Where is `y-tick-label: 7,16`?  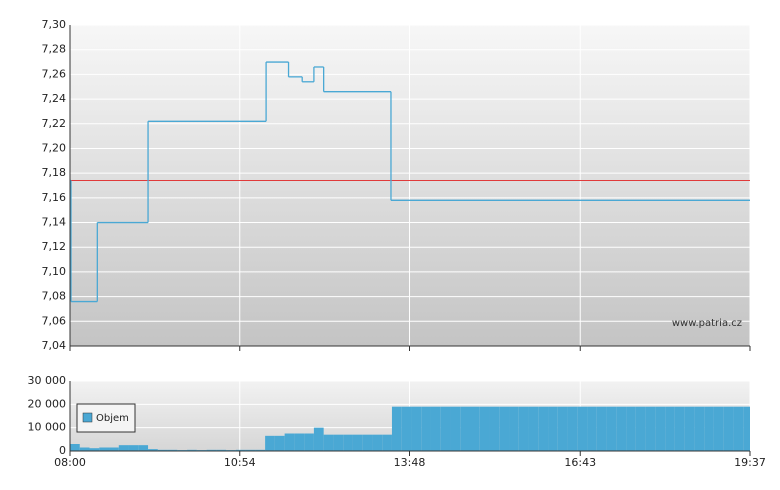
y-tick-label: 7,16 is located at coordinates (54, 197).